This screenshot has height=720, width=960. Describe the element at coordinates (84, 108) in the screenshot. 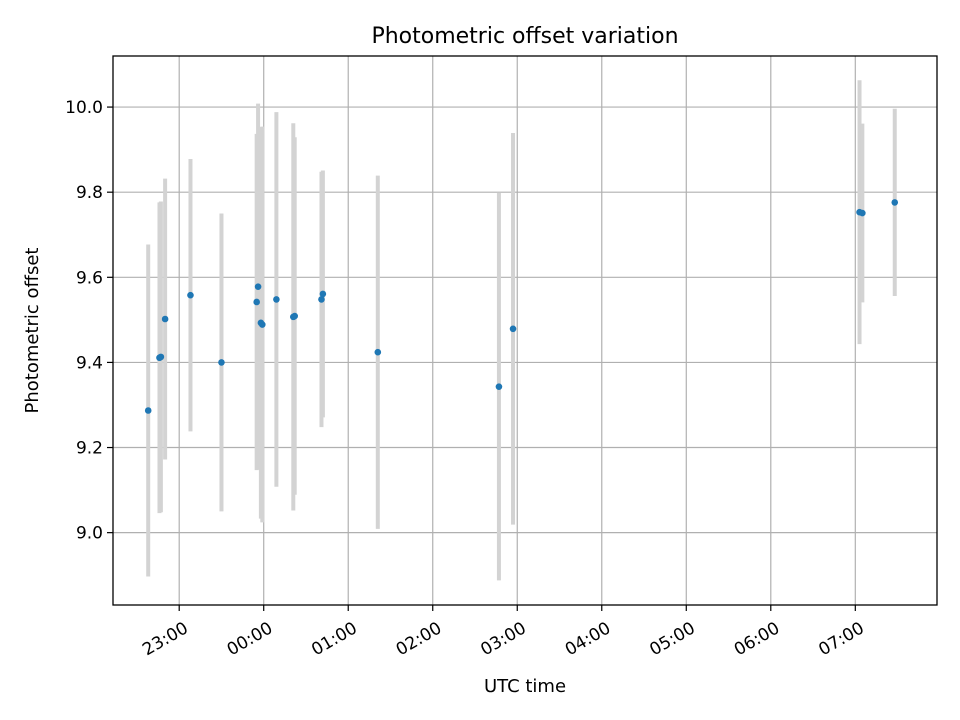

I see `y-tick-label: 10.0` at that location.